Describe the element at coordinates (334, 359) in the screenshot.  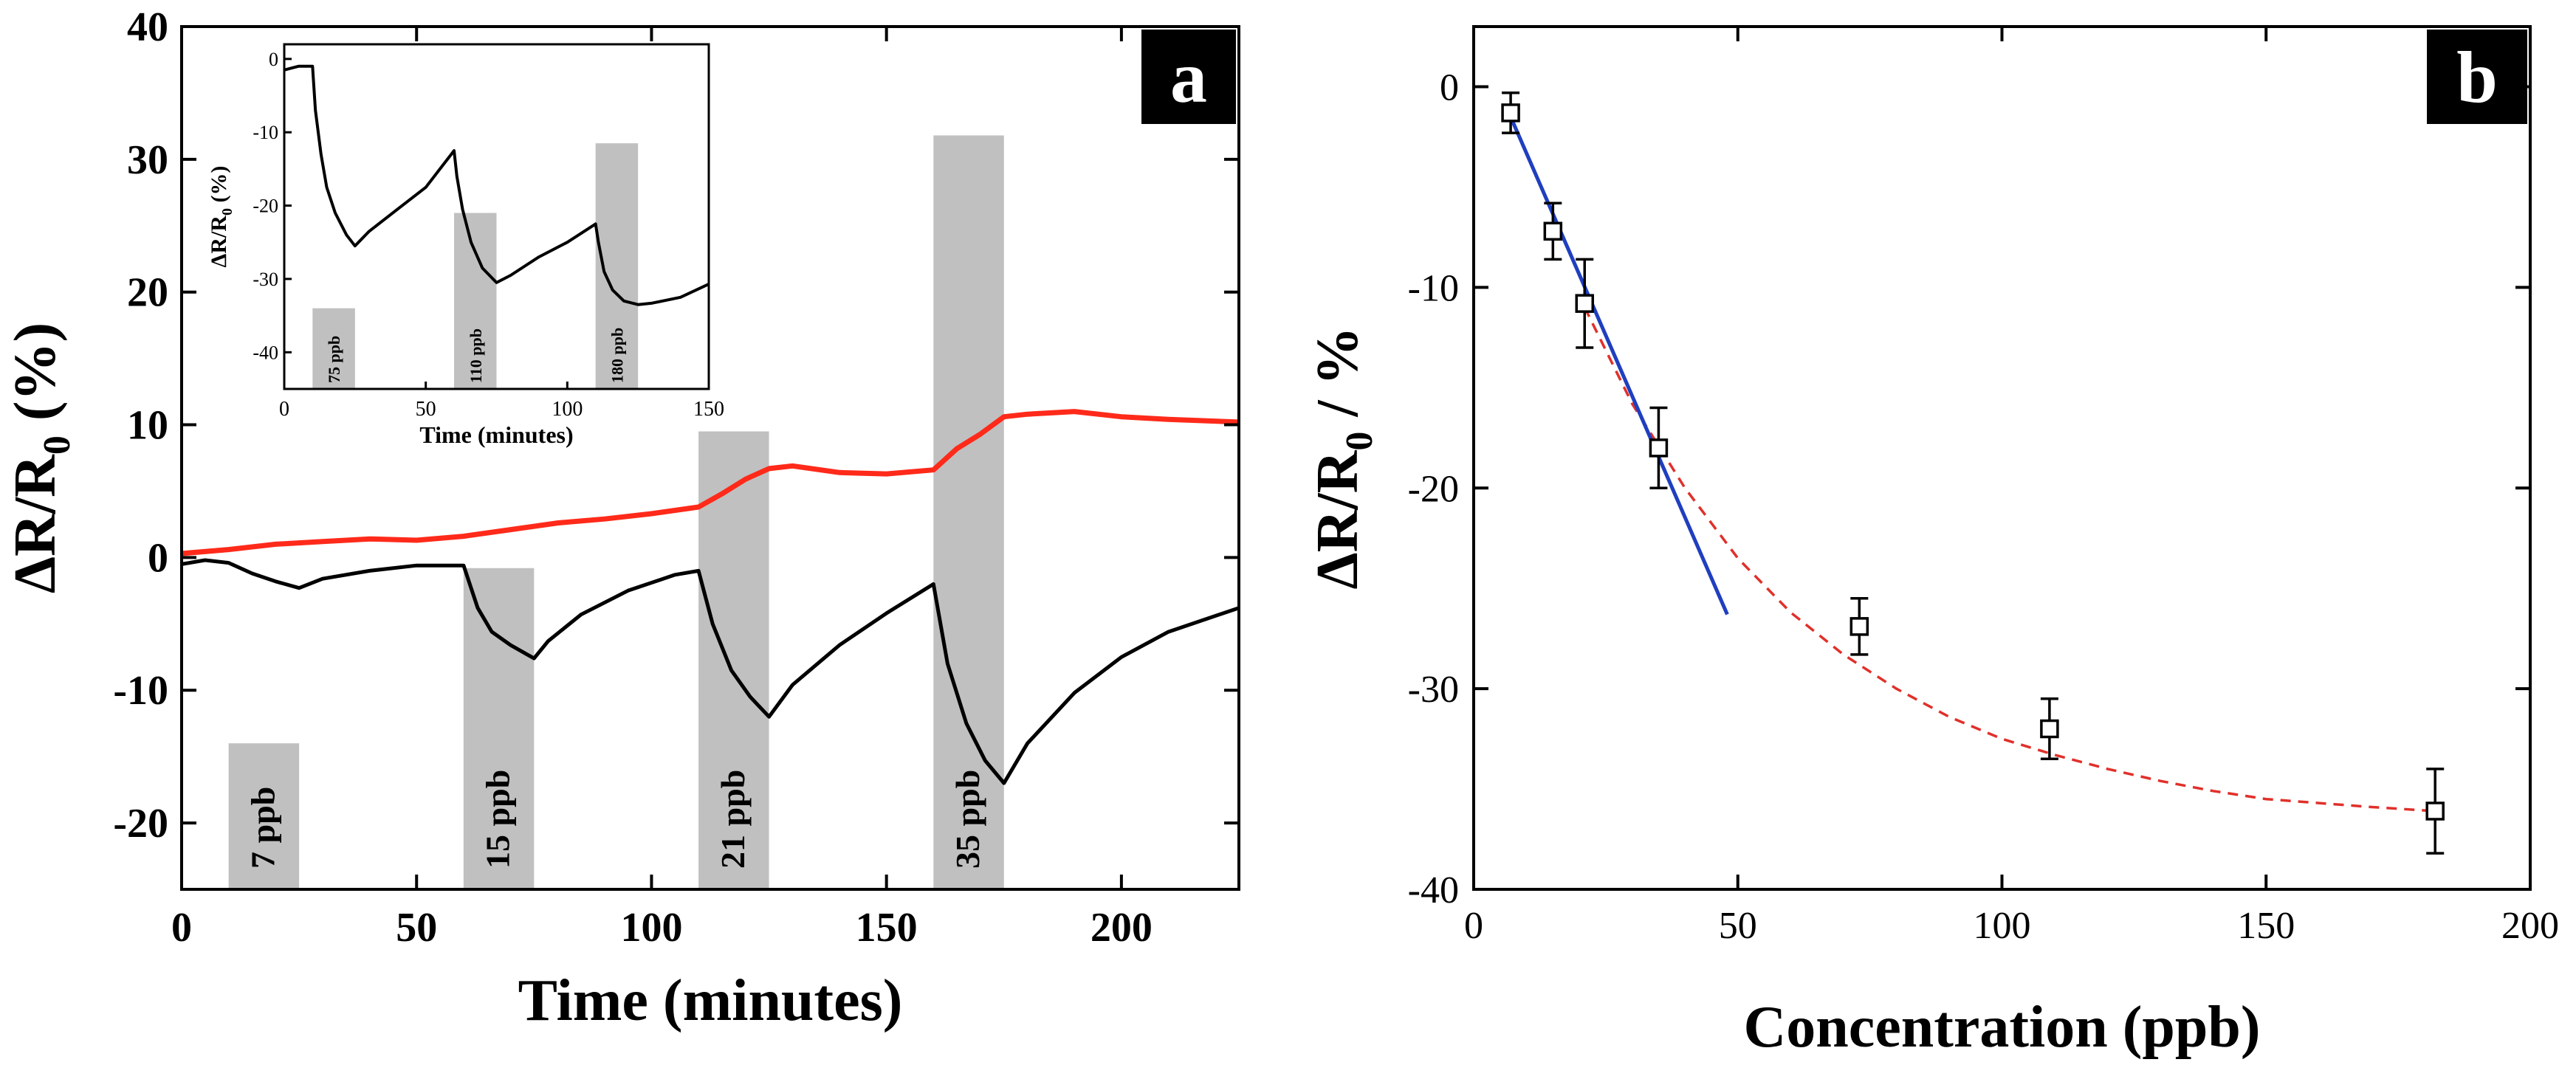
I see `inset-exposure-label: 75 ppb` at that location.